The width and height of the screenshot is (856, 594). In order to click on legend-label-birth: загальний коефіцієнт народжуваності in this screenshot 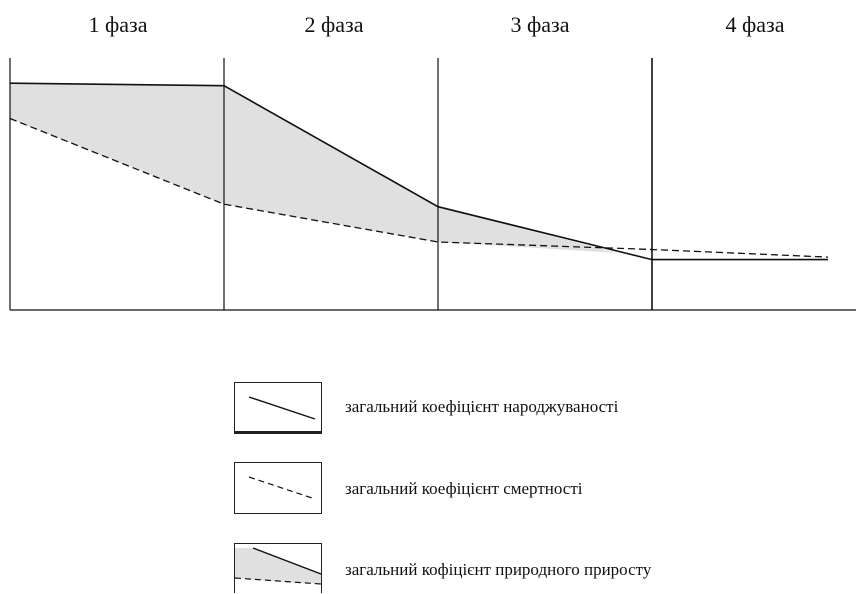, I will do `click(482, 406)`.